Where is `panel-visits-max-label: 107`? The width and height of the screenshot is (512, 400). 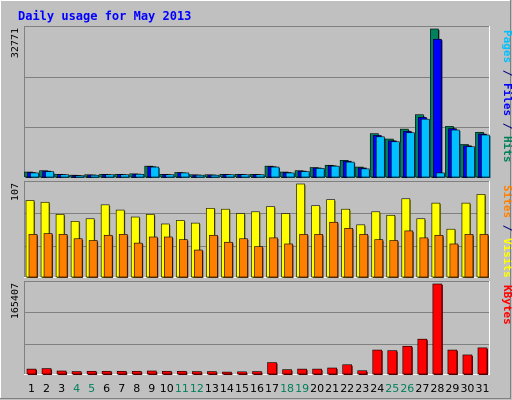 panel-visits-max-label: 107 is located at coordinates (15, 192).